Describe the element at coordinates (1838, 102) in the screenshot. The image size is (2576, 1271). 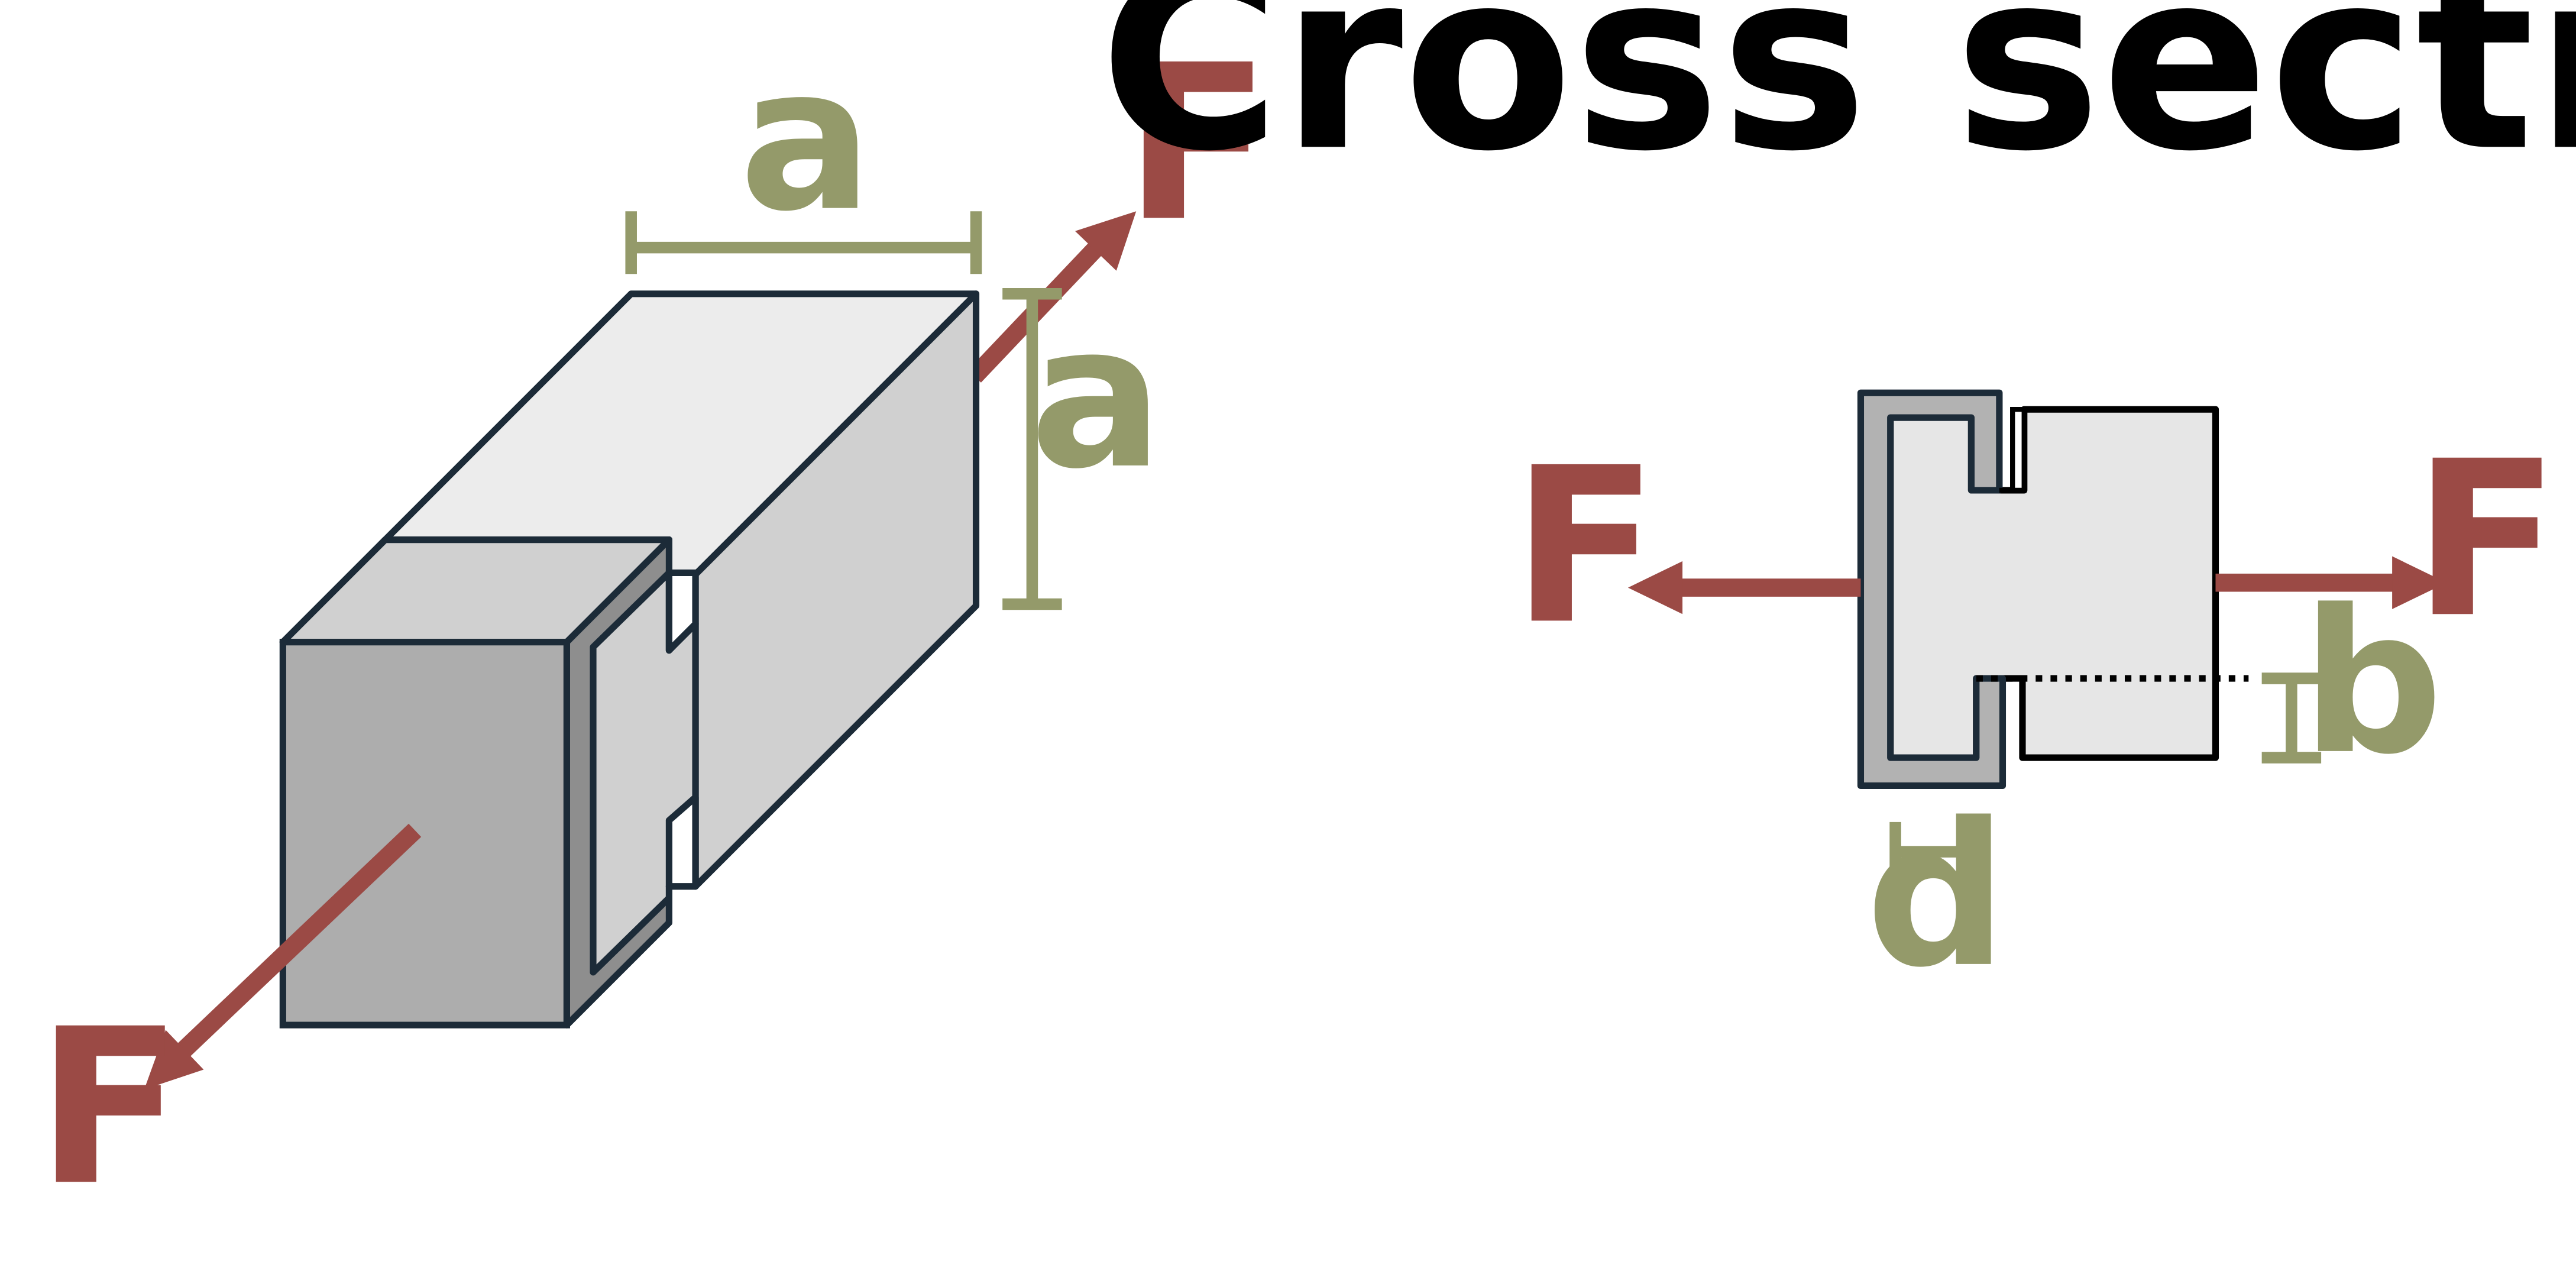
I see `cross-section-title: Cross section` at that location.